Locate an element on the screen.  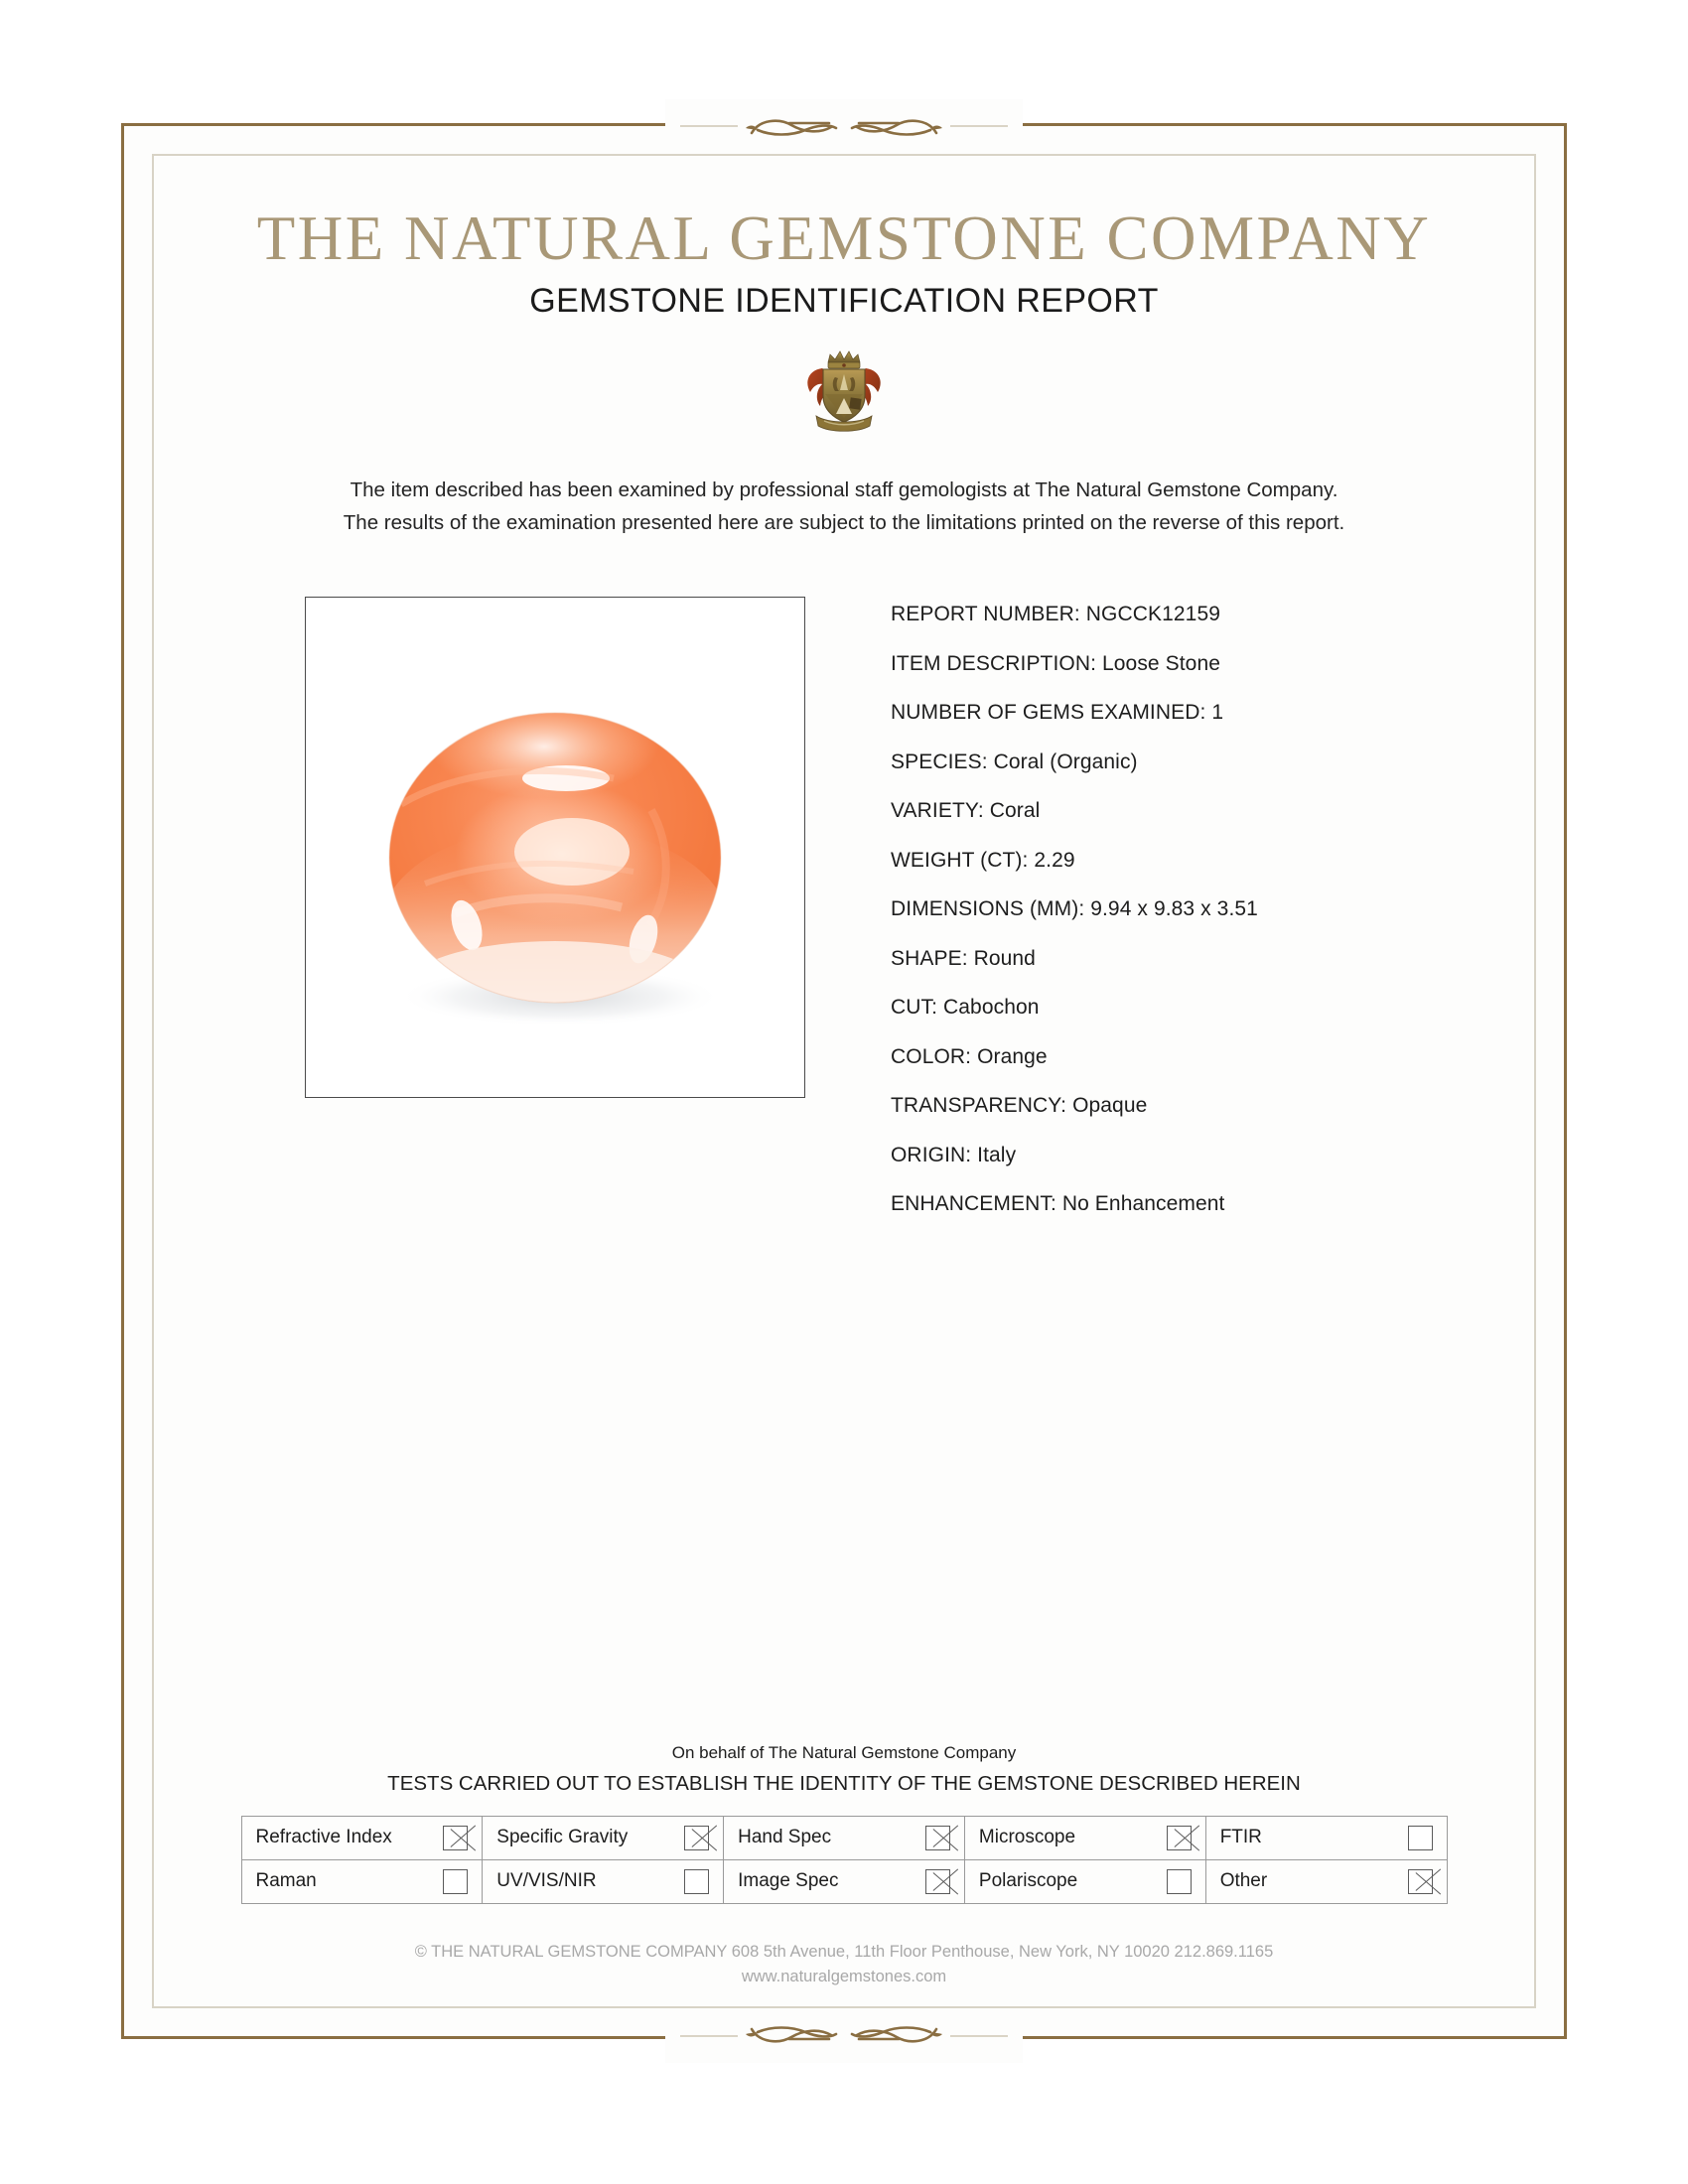
detail-value: No Enhancement is located at coordinates (1143, 1204).